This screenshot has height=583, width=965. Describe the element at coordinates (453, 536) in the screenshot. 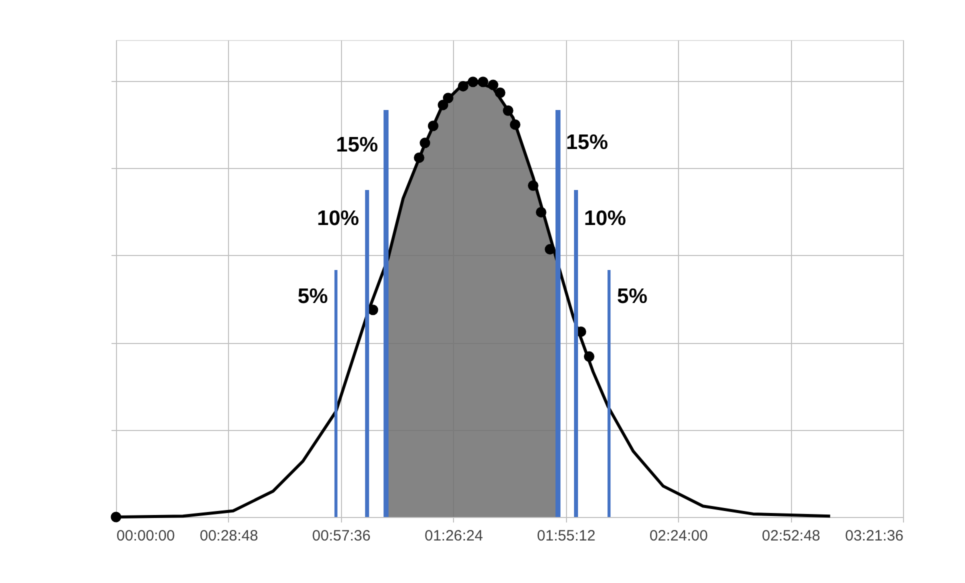

I see `x-tick-label: 01:26:24` at that location.